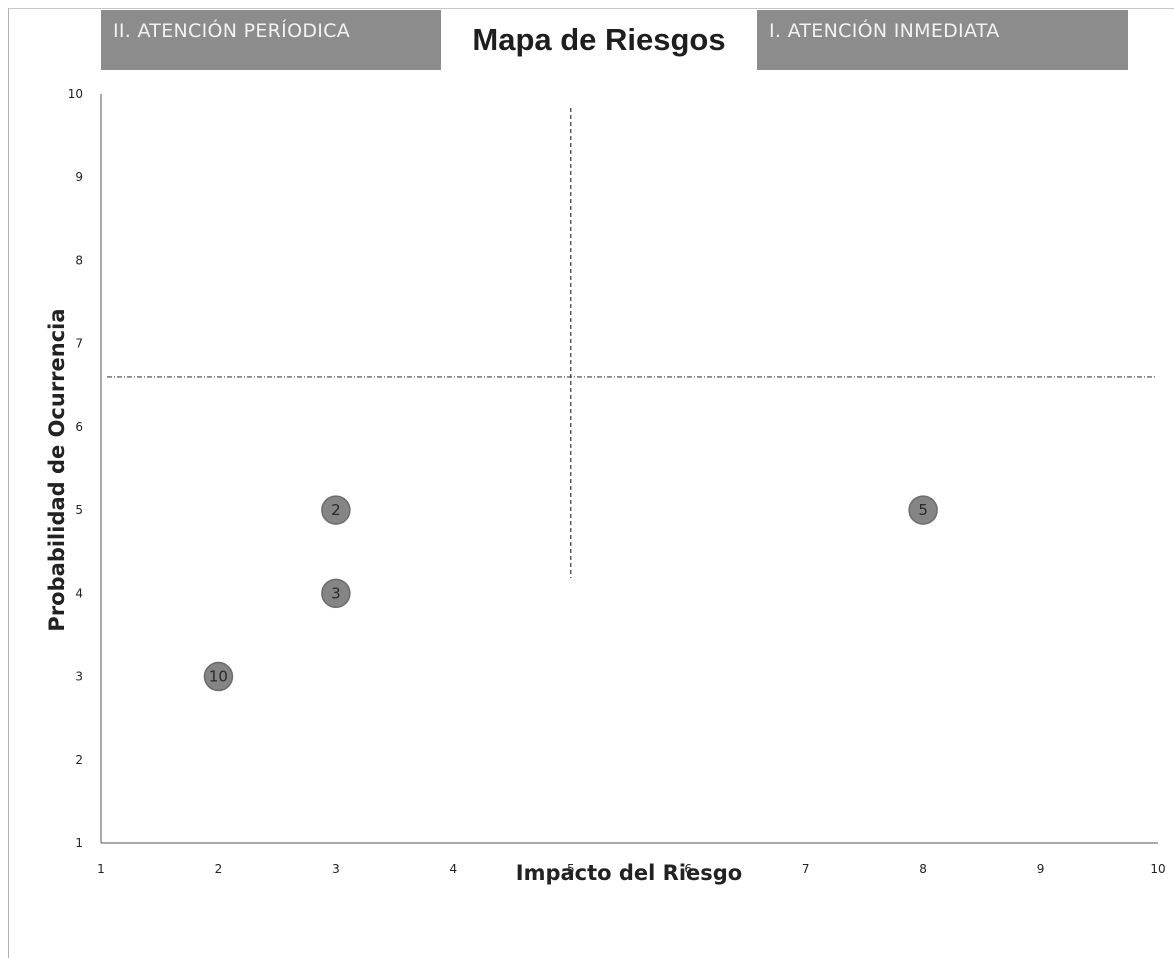  What do you see at coordinates (599, 39) in the screenshot?
I see `chart-title: Mapa de Riesgos` at bounding box center [599, 39].